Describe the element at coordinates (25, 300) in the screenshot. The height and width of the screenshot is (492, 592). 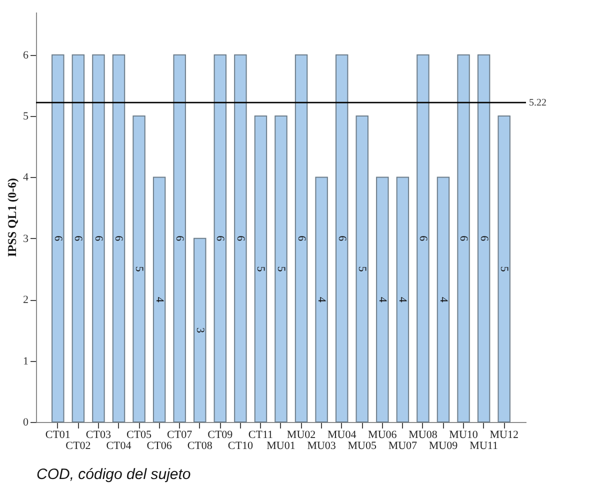
I see `y-tick-label: 2` at that location.